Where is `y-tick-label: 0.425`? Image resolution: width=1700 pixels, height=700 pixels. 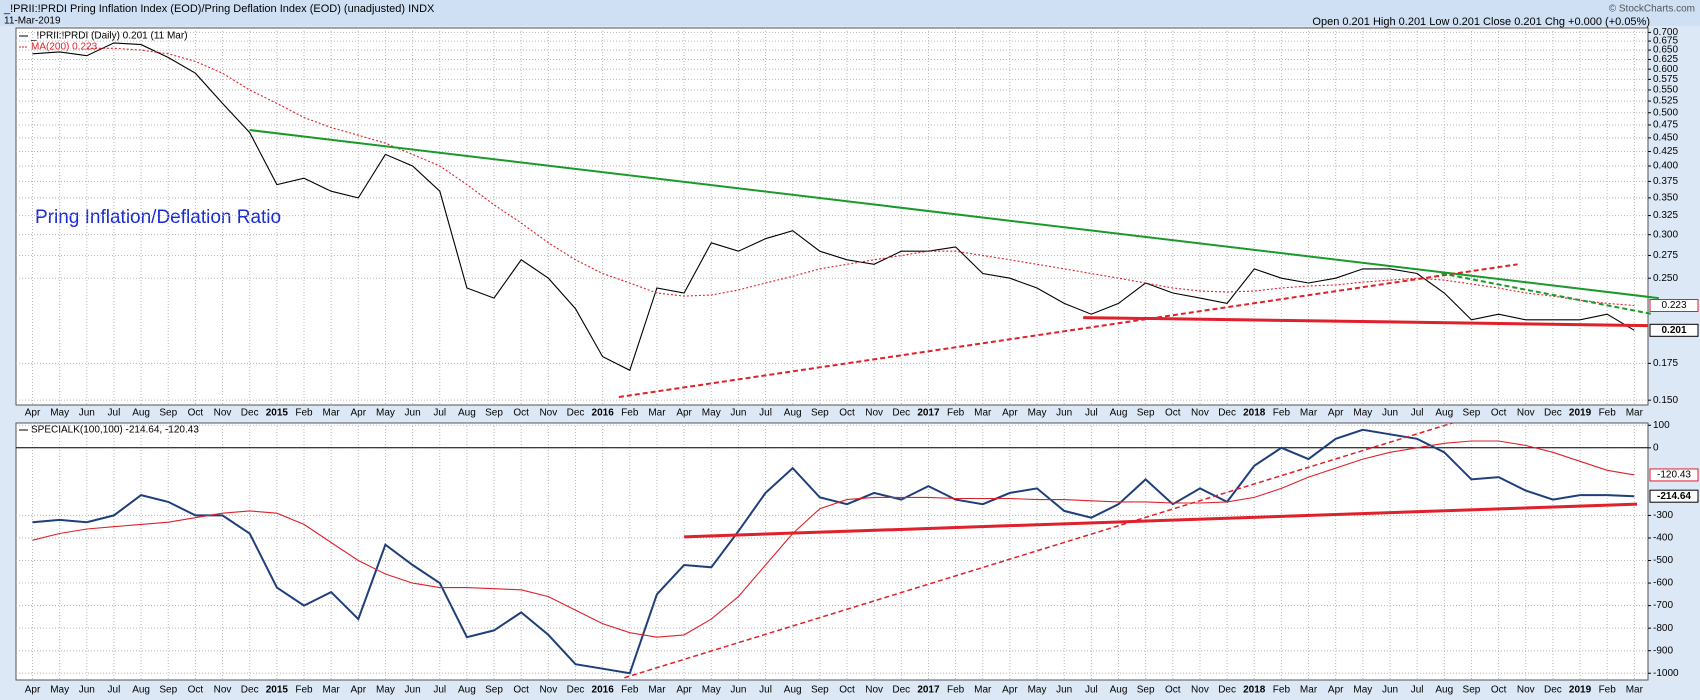 y-tick-label: 0.425 is located at coordinates (1665, 151).